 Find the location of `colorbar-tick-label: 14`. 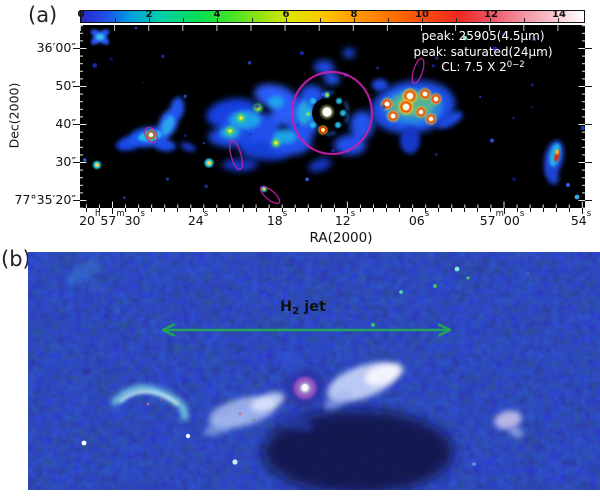

colorbar-tick-label: 14 is located at coordinates (559, 14).